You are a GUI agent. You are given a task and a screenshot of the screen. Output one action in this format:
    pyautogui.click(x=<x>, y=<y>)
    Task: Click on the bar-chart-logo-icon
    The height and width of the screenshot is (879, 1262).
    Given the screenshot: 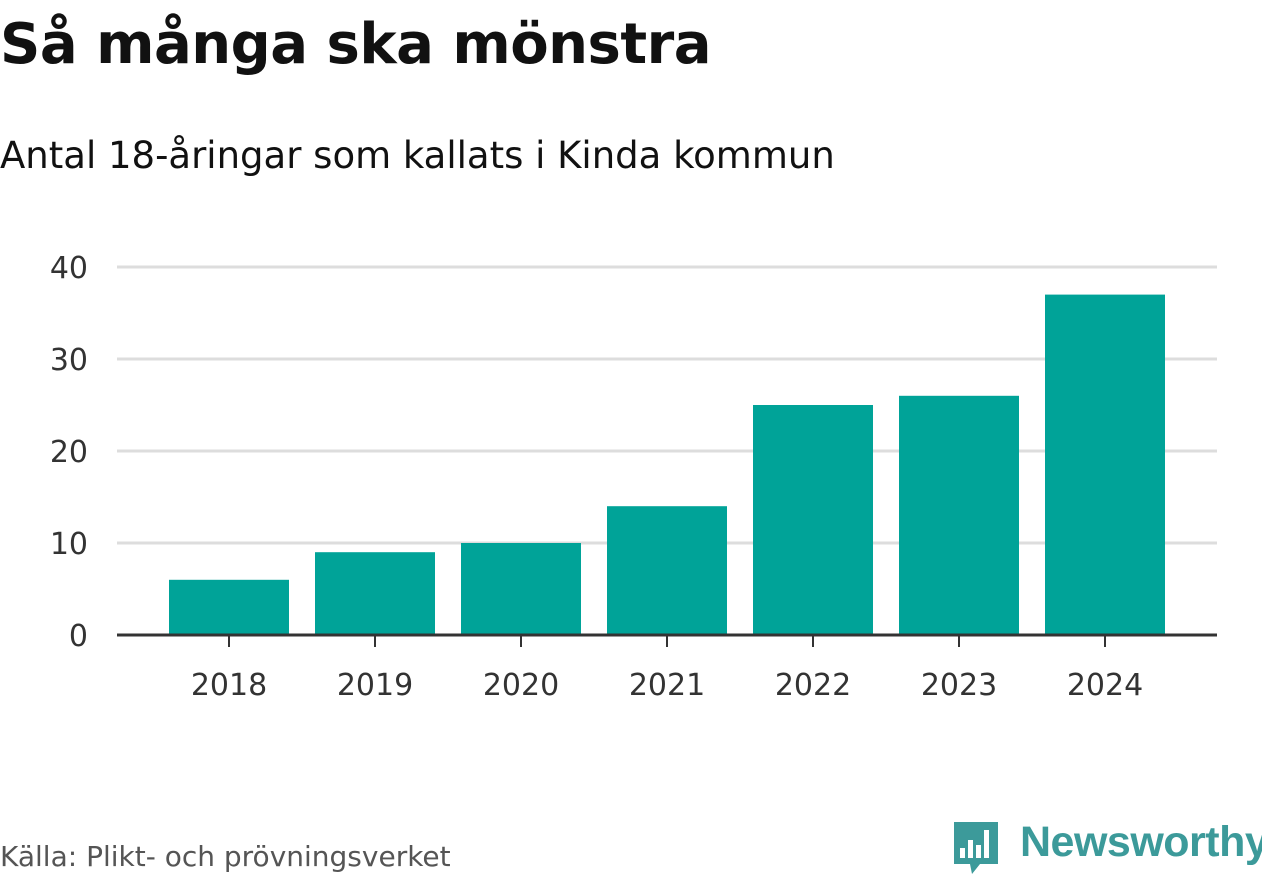 What is the action you would take?
    pyautogui.click(x=976, y=848)
    